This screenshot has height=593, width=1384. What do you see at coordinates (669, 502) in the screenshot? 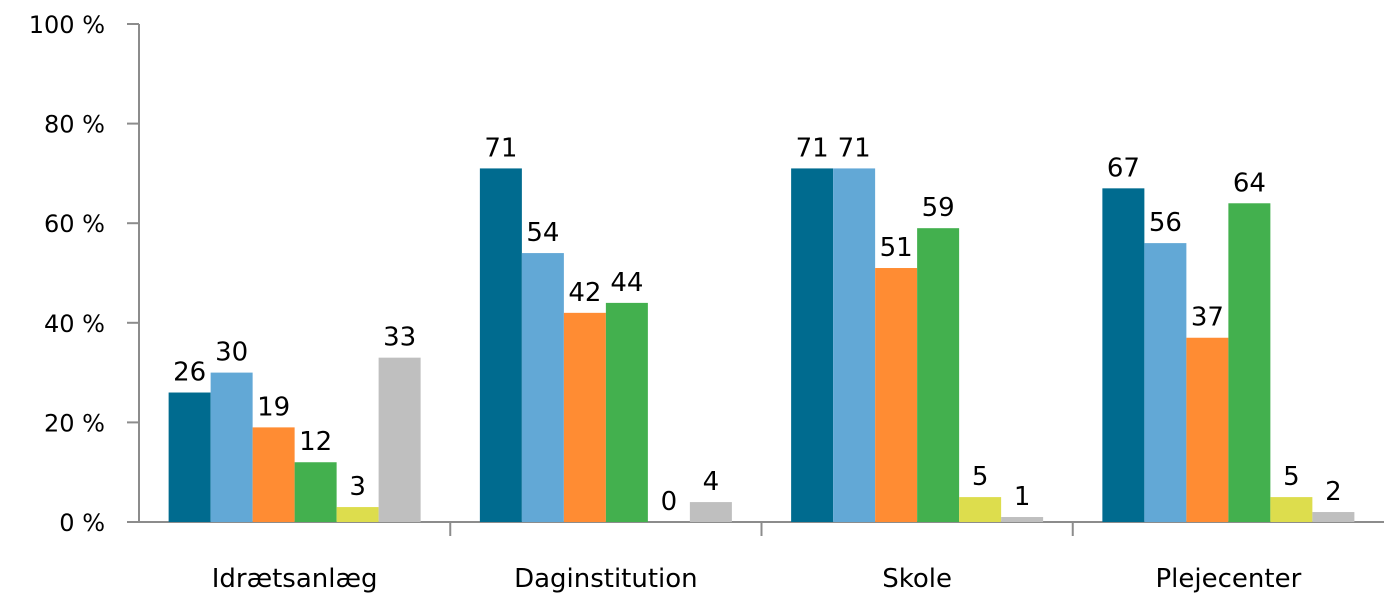
I see `data-label: 0` at bounding box center [669, 502].